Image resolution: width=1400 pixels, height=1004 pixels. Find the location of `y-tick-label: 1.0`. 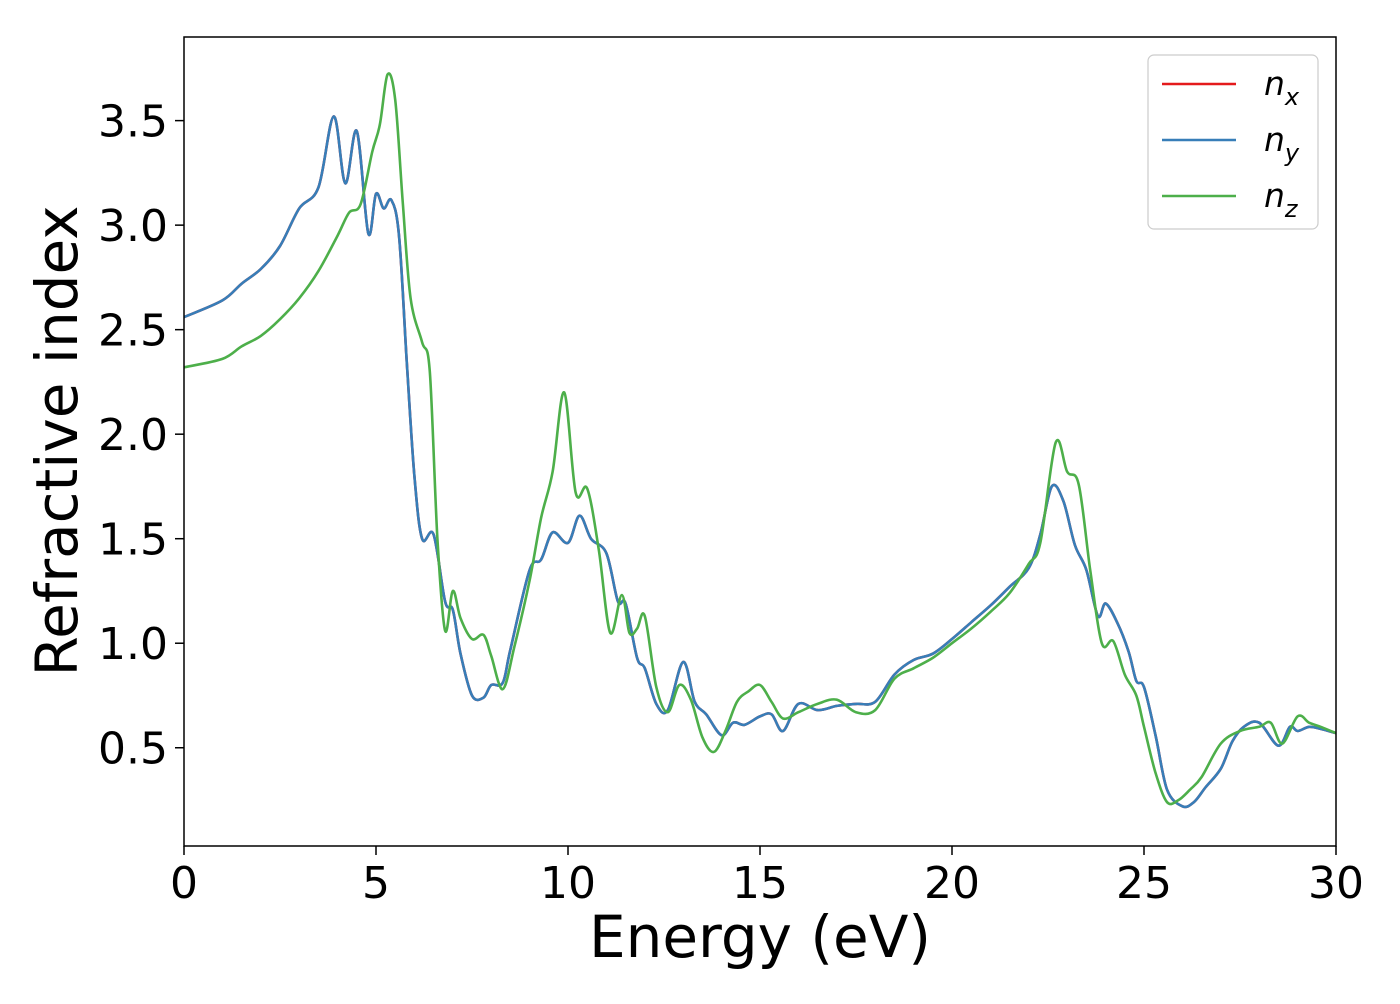

y-tick-label: 1.0 is located at coordinates (133, 644).